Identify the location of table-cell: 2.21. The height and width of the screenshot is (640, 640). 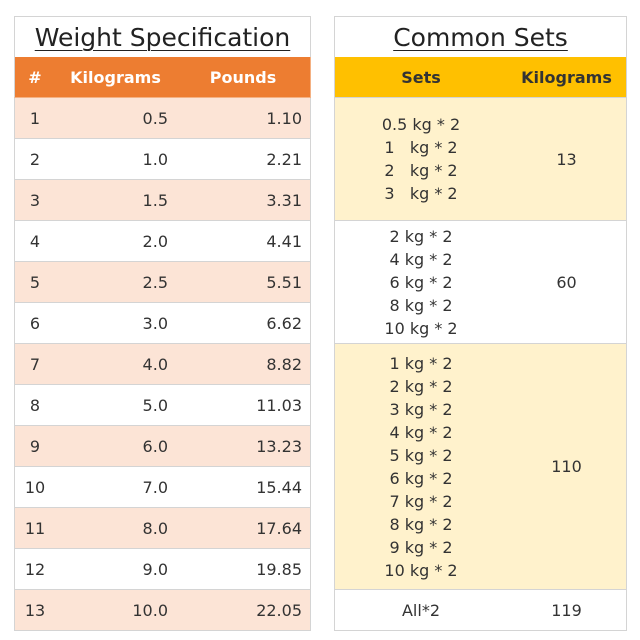
(243, 159).